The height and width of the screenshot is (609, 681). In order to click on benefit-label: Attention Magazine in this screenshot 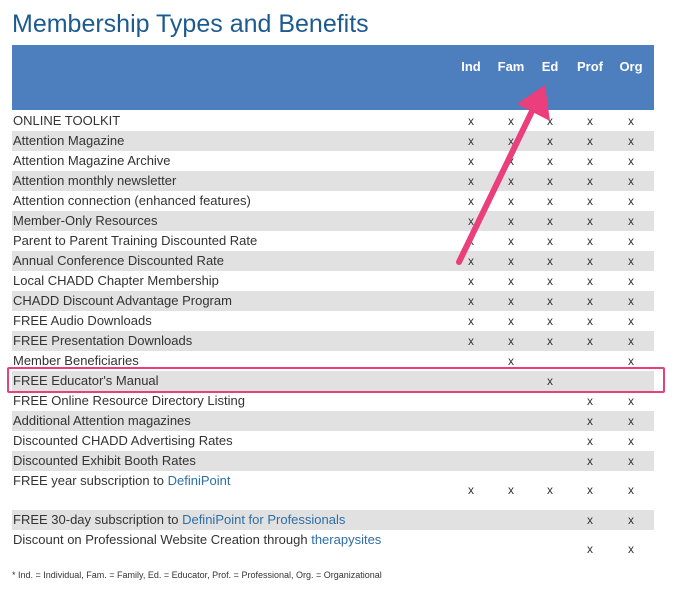, I will do `click(68, 140)`.